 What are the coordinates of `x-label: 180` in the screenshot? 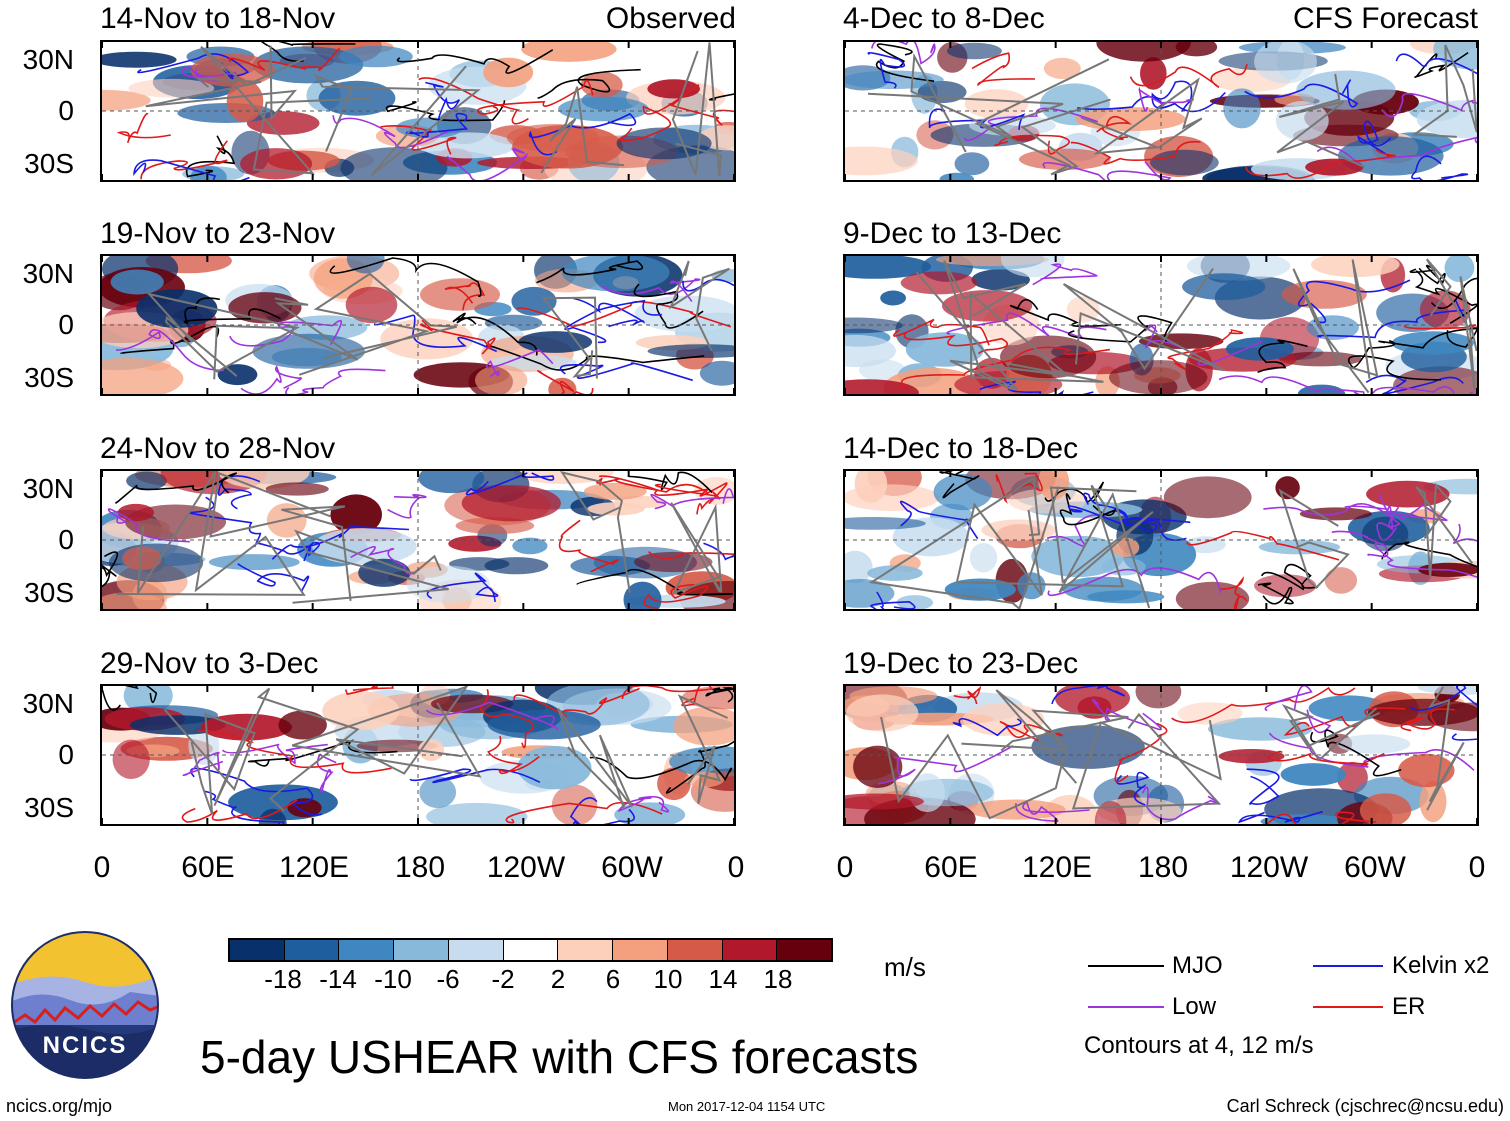 It's located at (1163, 867).